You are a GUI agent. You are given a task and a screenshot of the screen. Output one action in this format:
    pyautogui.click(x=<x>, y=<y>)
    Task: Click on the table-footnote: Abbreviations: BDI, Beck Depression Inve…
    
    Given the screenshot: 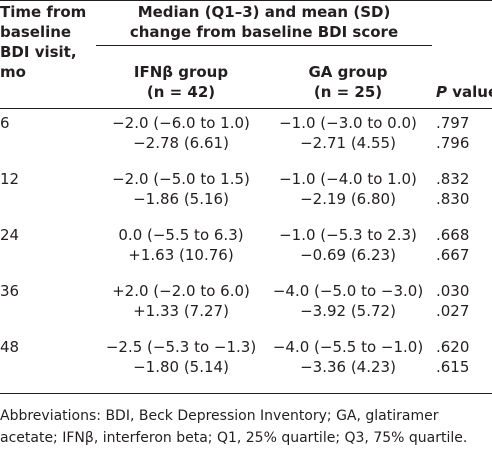 What is the action you would take?
    pyautogui.click(x=246, y=427)
    